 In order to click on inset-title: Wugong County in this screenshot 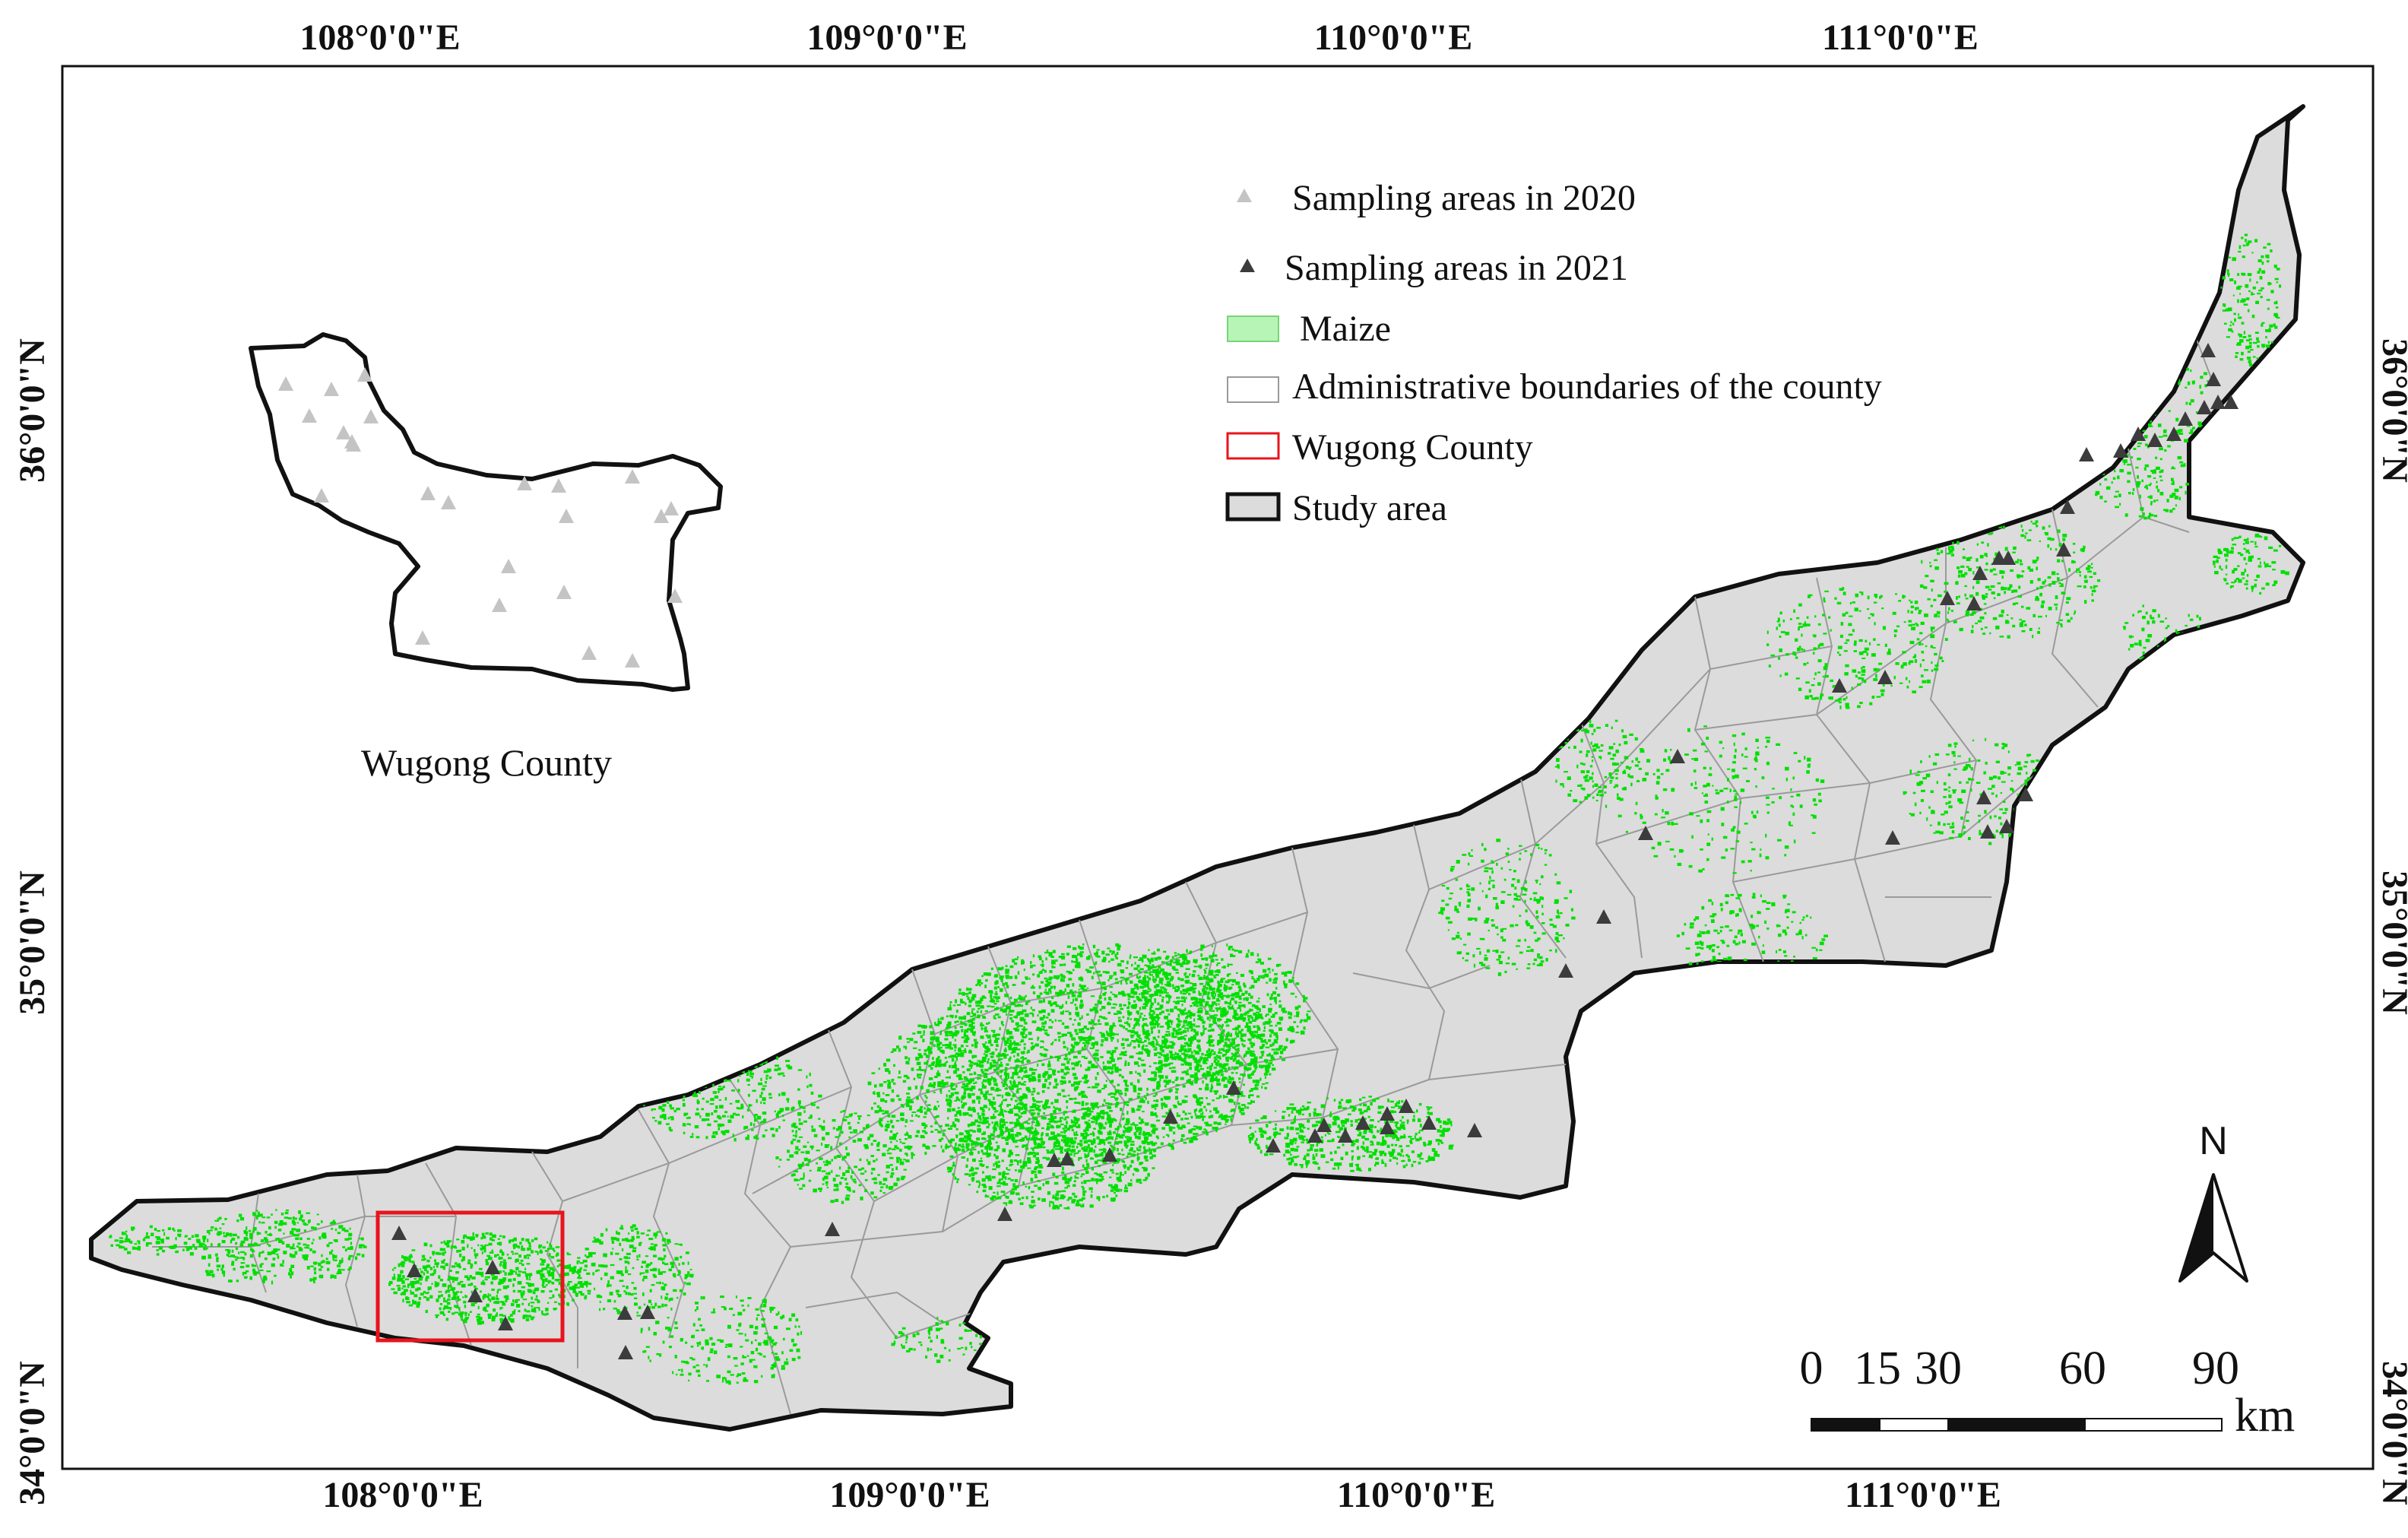, I will do `click(486, 763)`.